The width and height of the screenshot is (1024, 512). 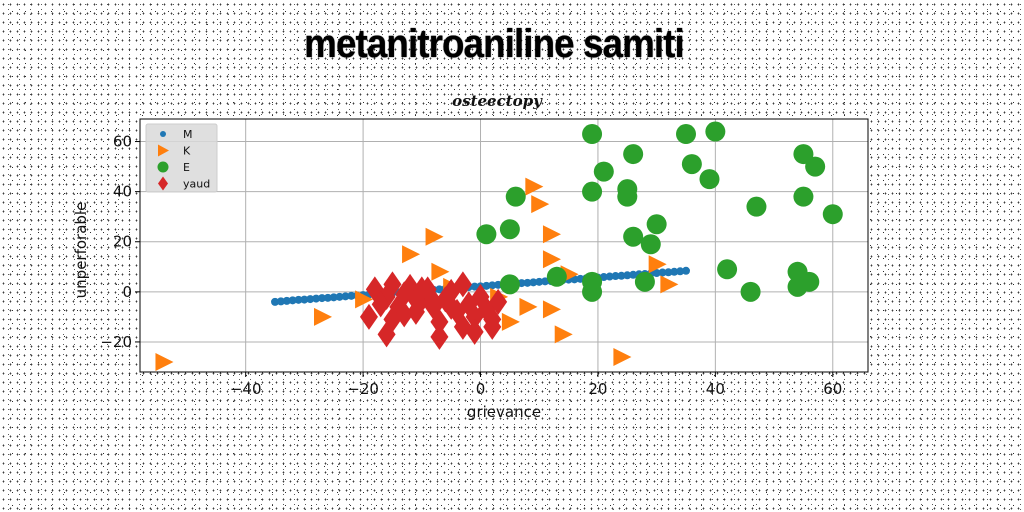 What do you see at coordinates (127, 292) in the screenshot?
I see `y-tick-label: 0` at bounding box center [127, 292].